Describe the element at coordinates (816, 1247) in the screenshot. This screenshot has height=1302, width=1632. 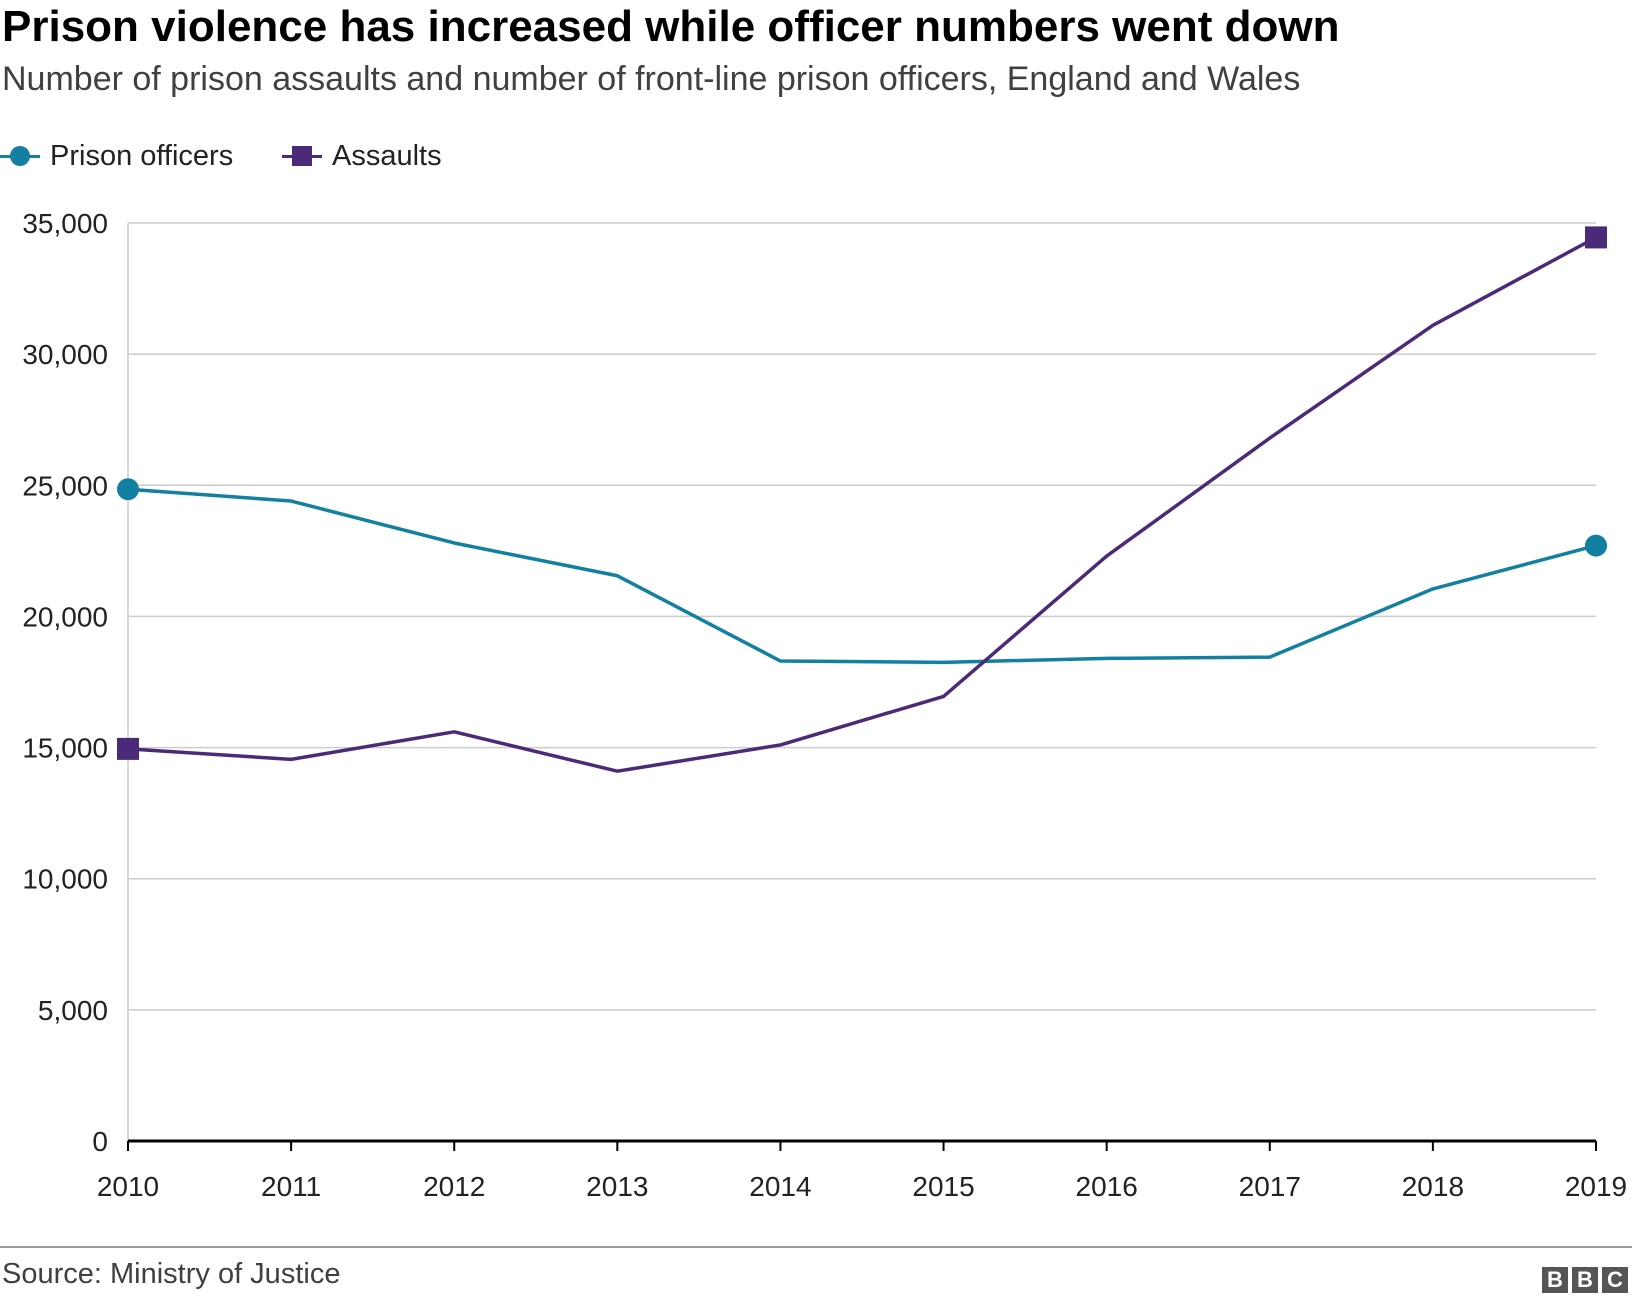
I see `footer-divider` at that location.